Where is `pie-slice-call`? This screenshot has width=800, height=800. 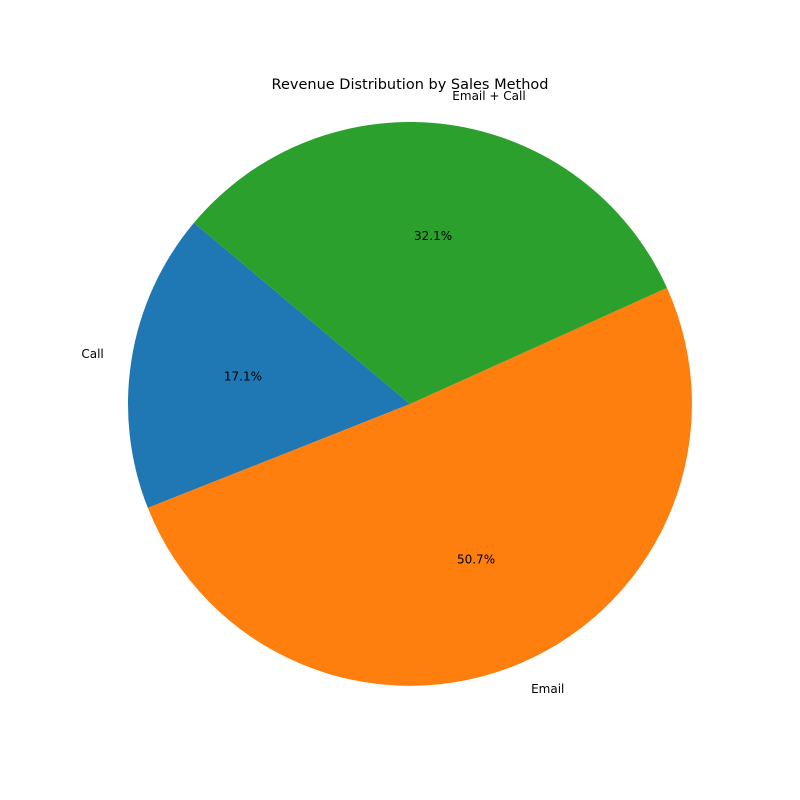
pie-slice-call is located at coordinates (268, 365).